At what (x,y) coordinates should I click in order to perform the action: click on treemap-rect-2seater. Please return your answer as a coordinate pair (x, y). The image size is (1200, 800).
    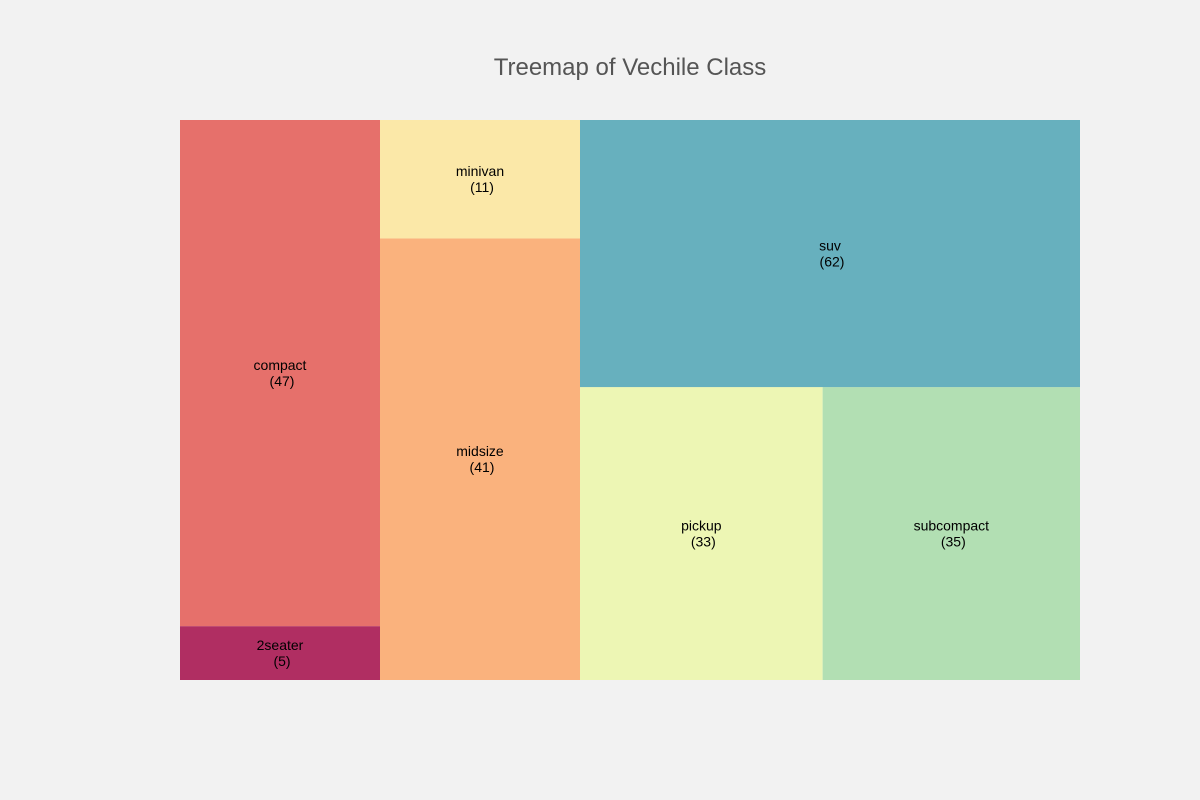
    Looking at the image, I should click on (280, 653).